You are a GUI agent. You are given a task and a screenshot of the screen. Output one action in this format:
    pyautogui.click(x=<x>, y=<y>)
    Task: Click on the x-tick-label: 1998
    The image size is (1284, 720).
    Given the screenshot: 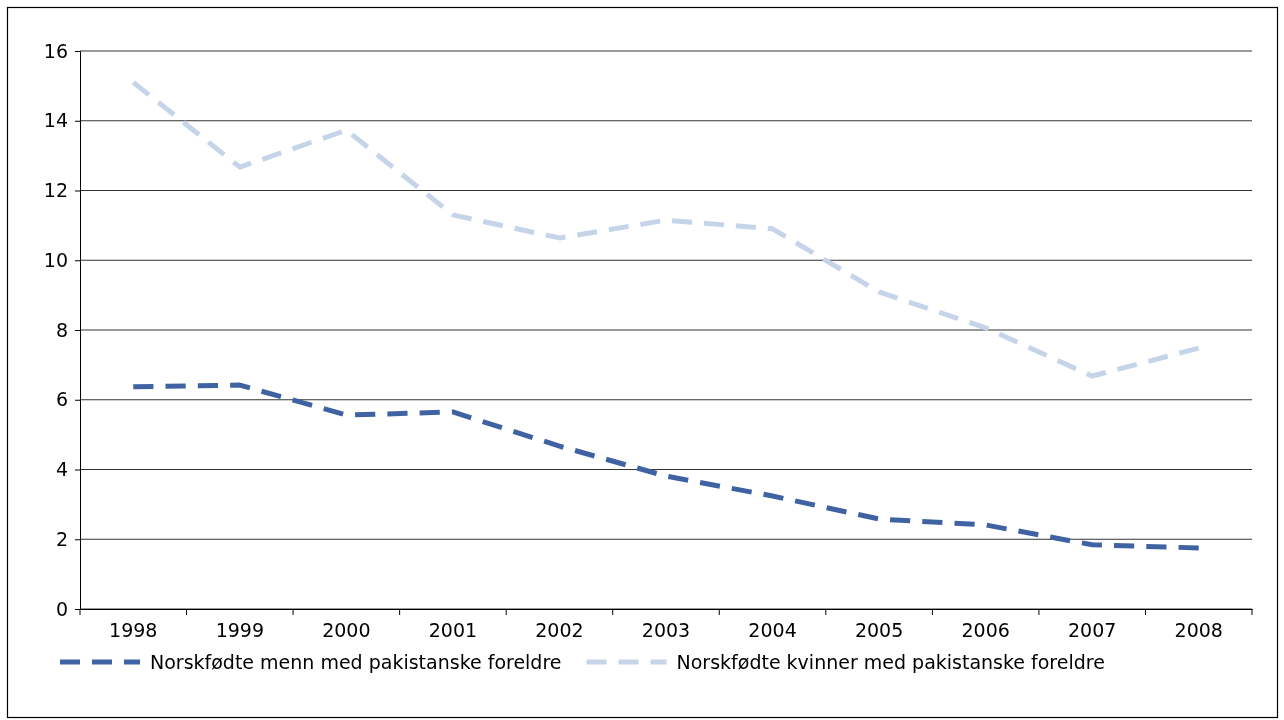 What is the action you would take?
    pyautogui.click(x=133, y=629)
    